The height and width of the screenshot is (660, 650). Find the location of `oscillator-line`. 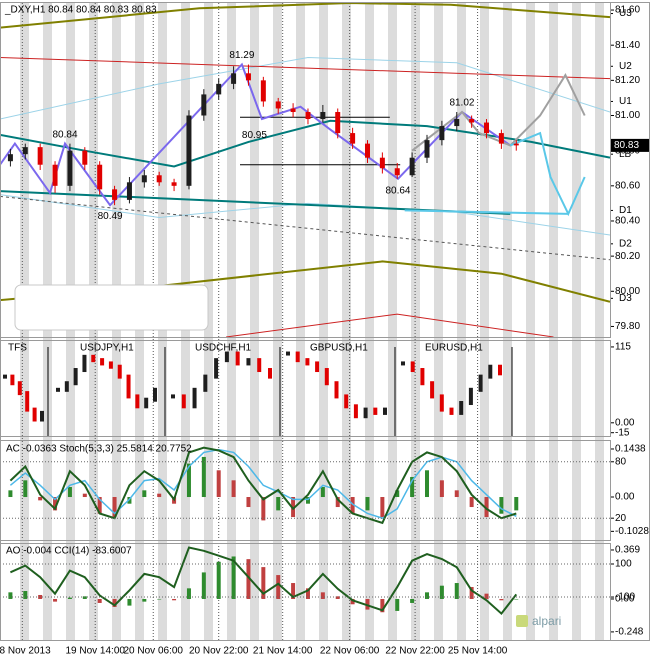

oscillator-line is located at coordinates (263, 485).